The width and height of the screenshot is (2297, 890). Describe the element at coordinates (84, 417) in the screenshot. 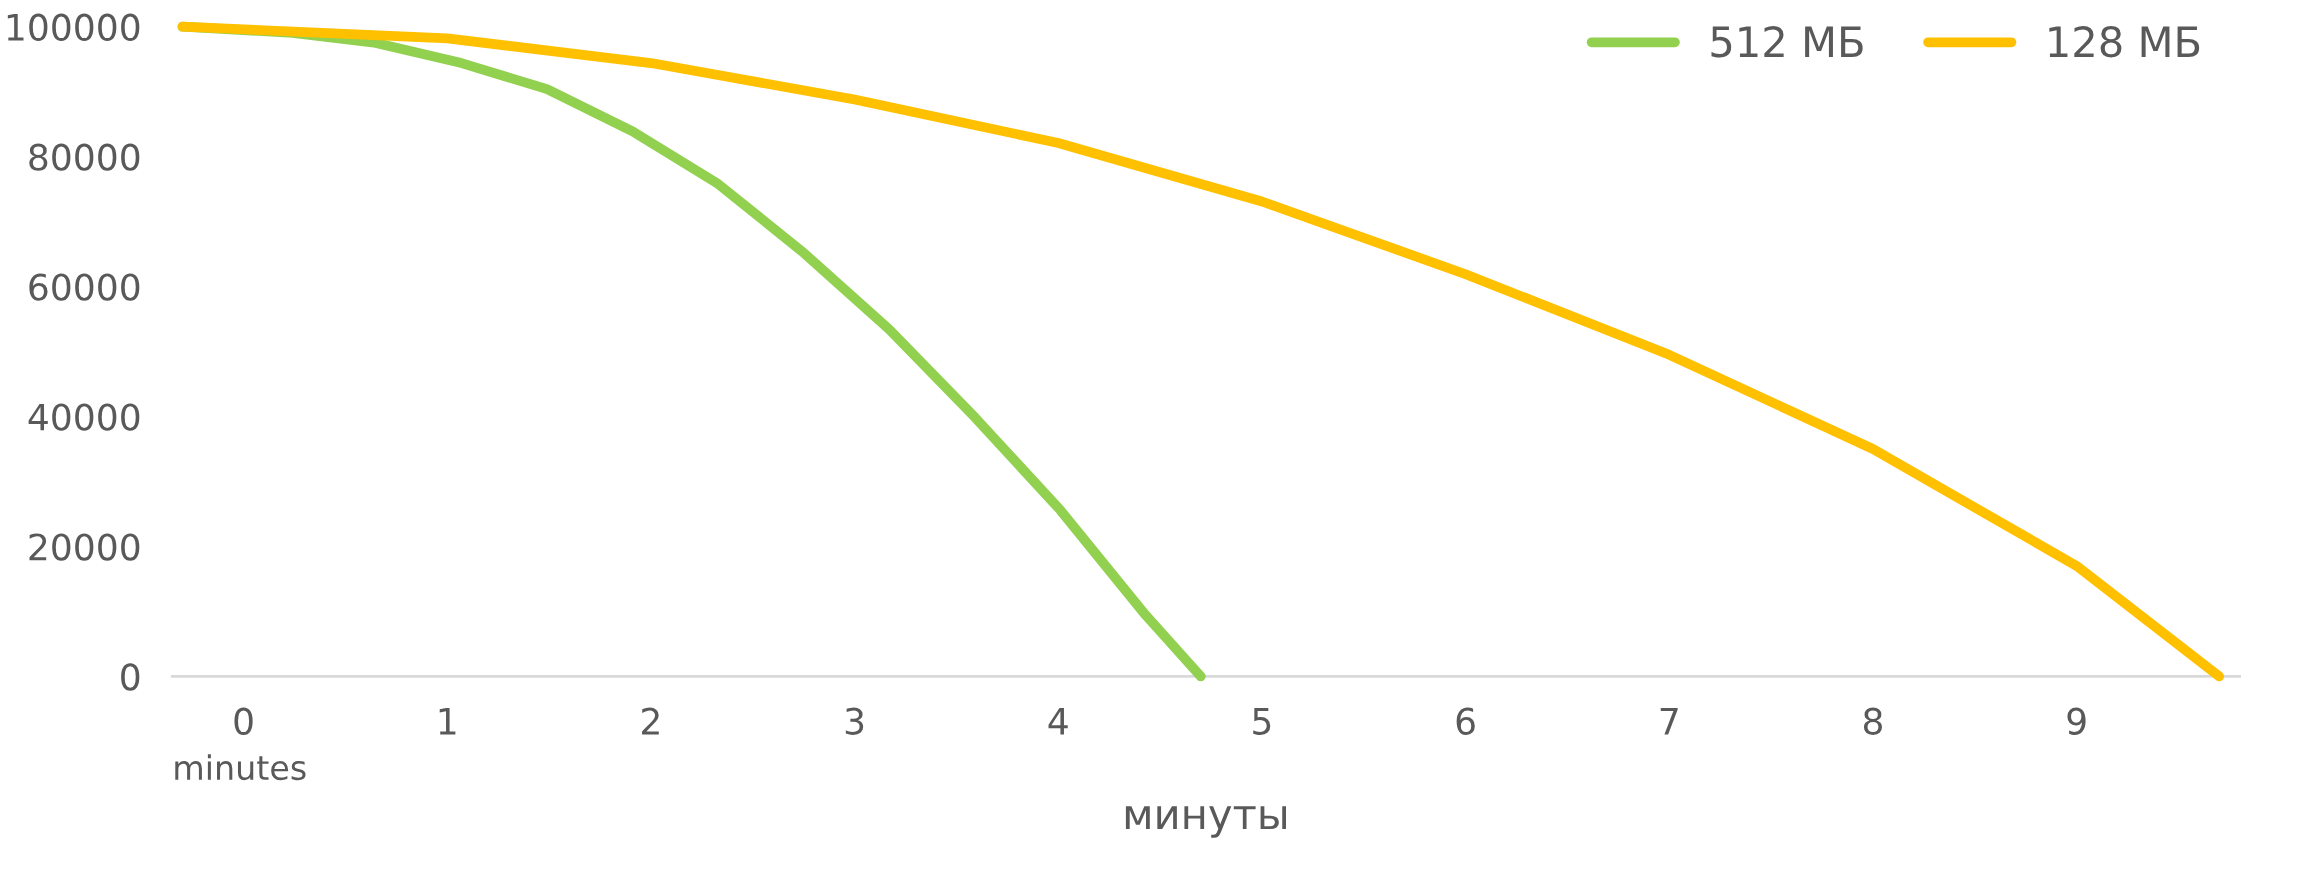

I see `y-tick-label: 40000` at that location.